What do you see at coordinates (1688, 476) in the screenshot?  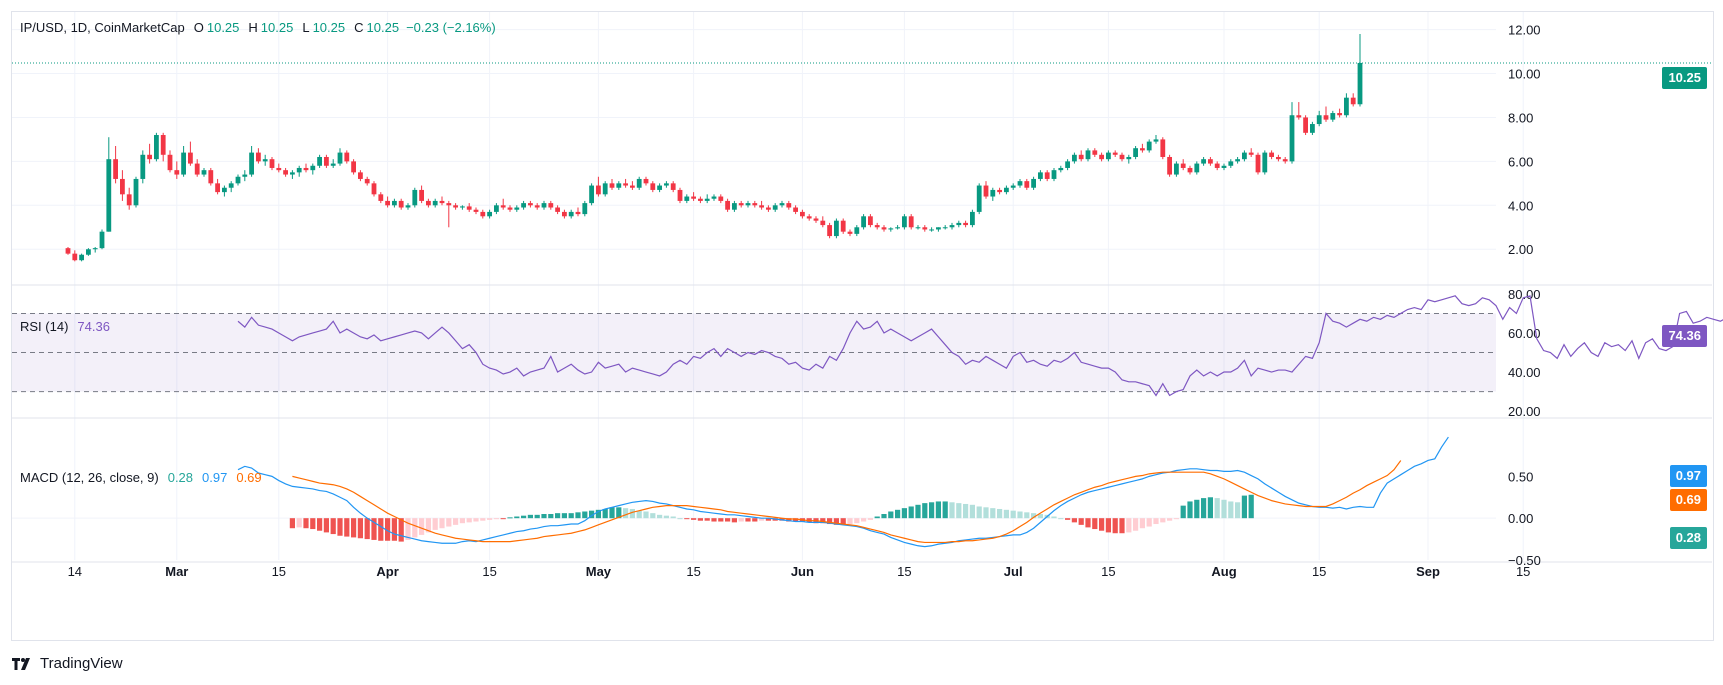 I see `macd-value-tag: 0.97` at bounding box center [1688, 476].